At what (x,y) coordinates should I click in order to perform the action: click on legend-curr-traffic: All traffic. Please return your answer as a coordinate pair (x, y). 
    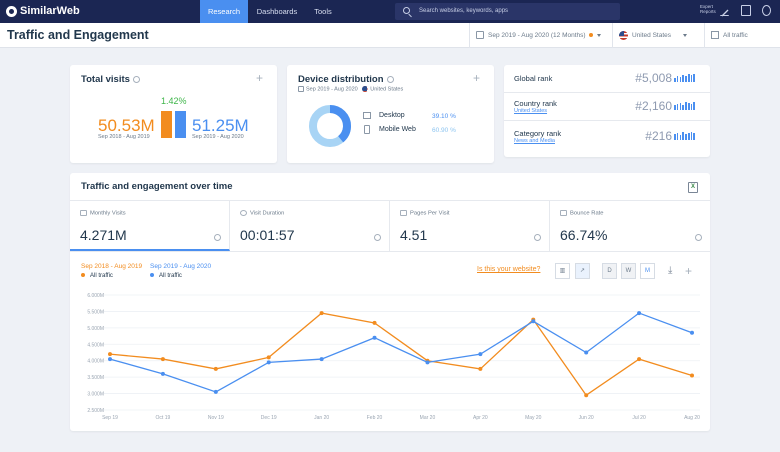
    Looking at the image, I should click on (166, 276).